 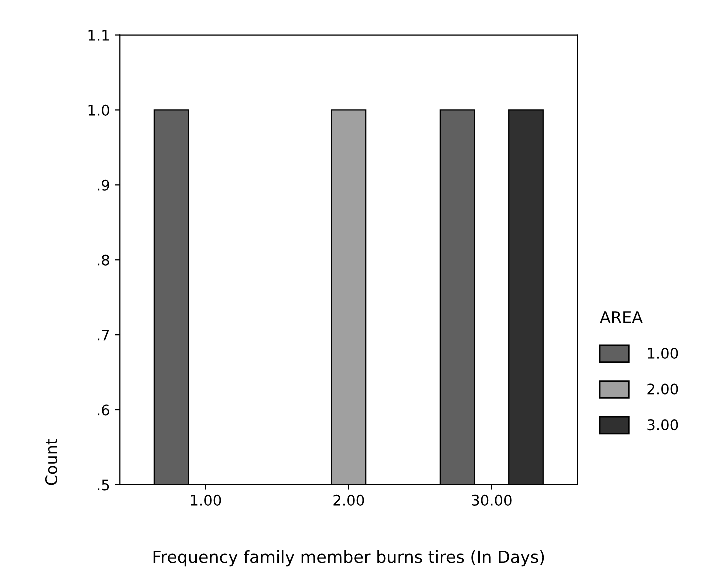 I want to click on y-tick-label: .8, so click(x=104, y=260).